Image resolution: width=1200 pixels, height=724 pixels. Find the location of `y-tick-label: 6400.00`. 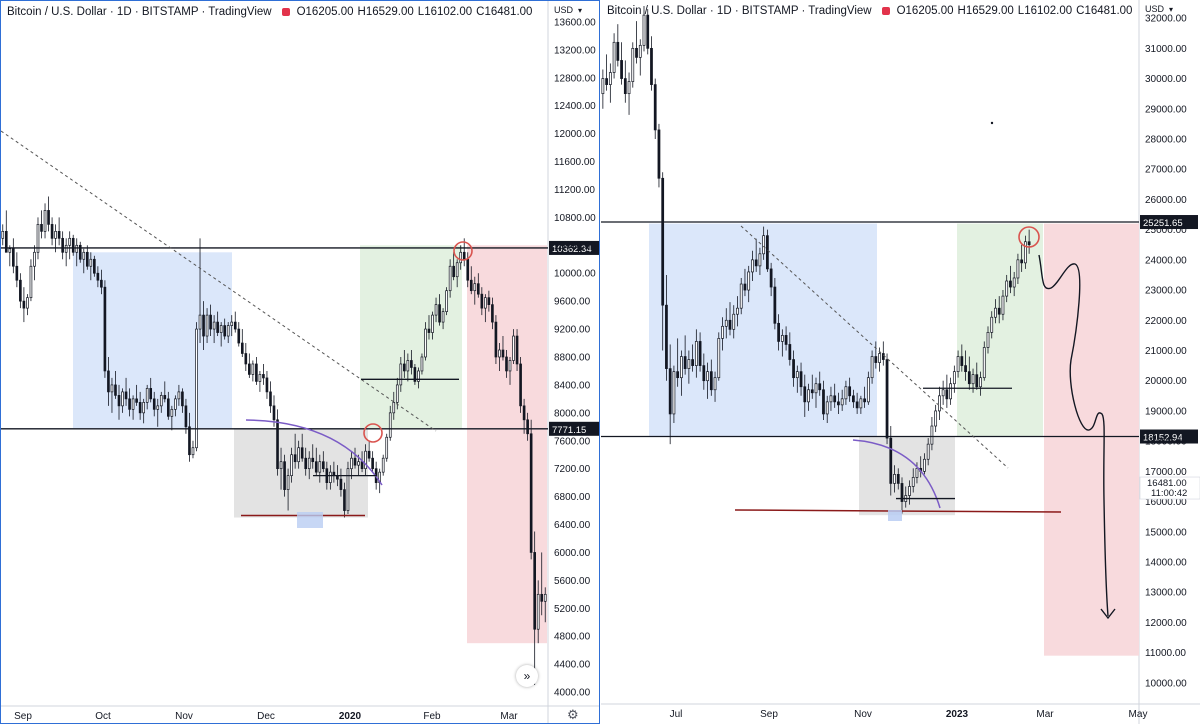

y-tick-label: 6400.00 is located at coordinates (572, 525).